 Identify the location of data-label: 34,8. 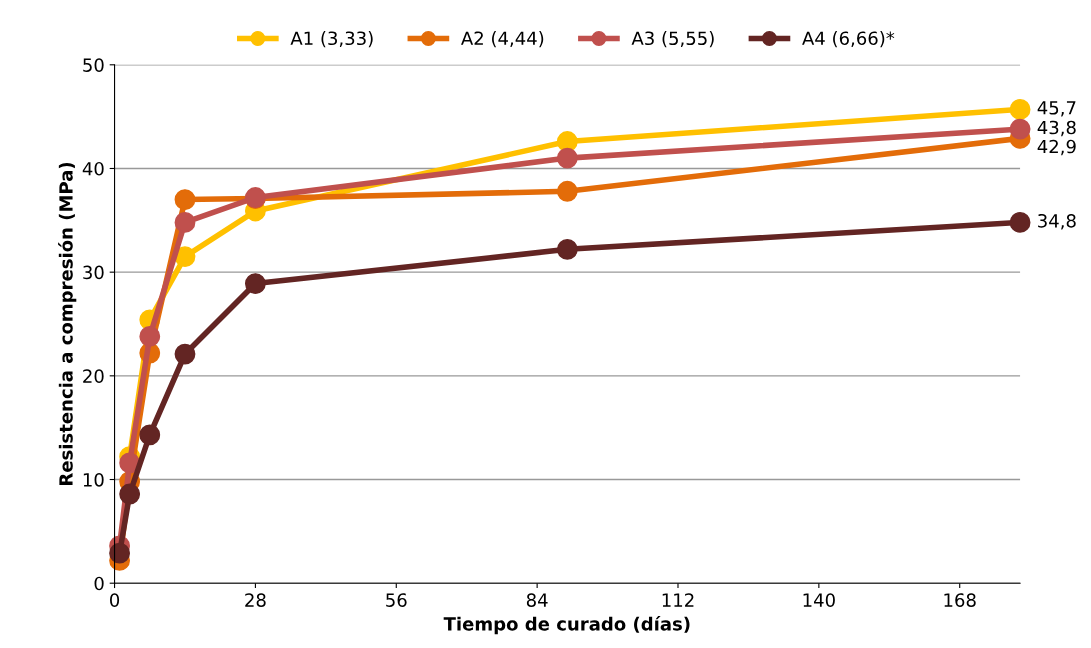
(1057, 221).